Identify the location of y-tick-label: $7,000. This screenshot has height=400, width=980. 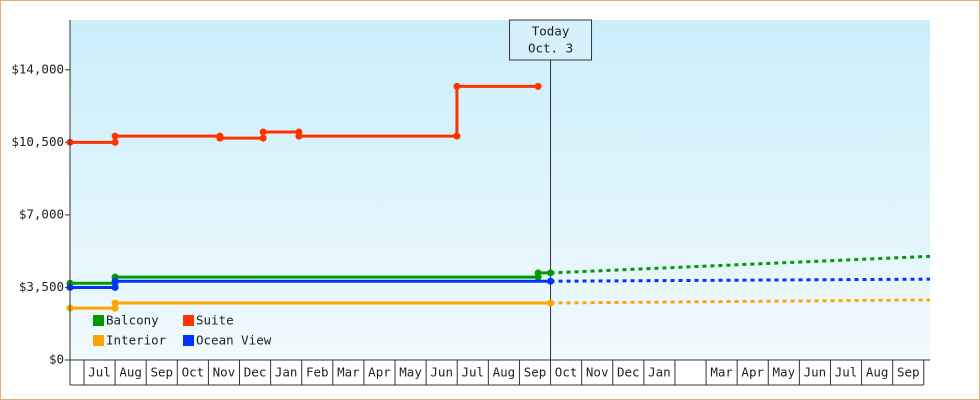
(41, 213).